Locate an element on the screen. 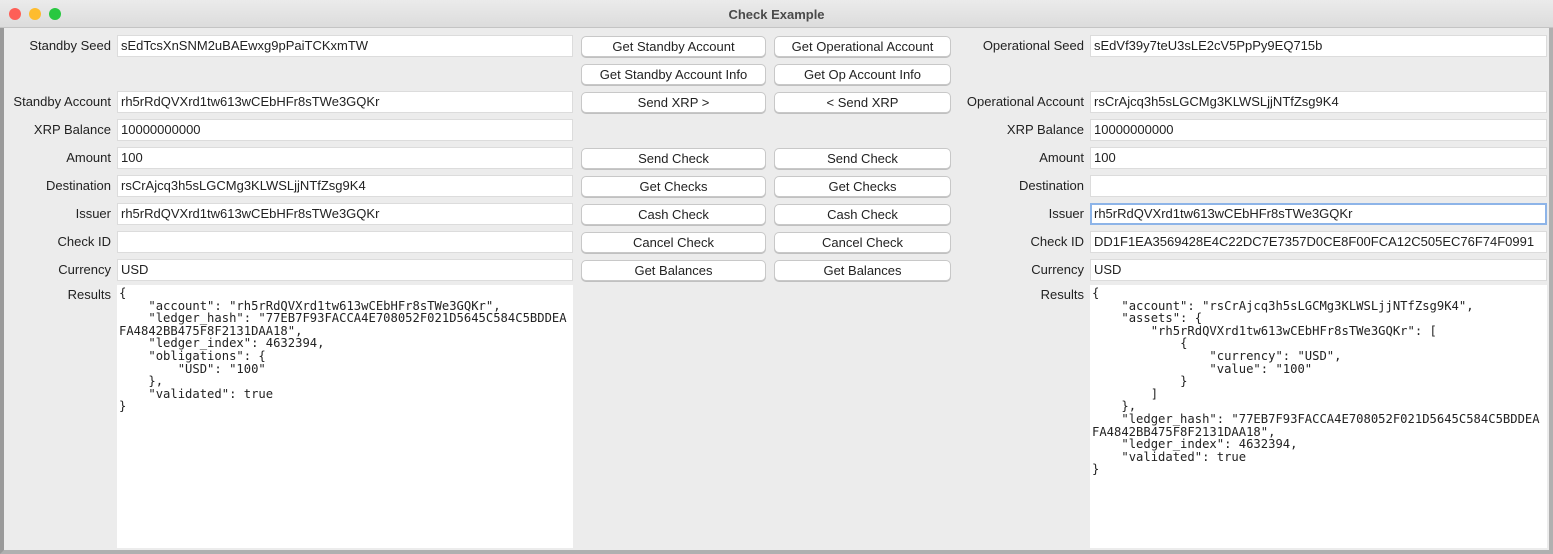 Image resolution: width=1553 pixels, height=554 pixels. operational-get-op-account-info-button: Get Op Account Info is located at coordinates (862, 74).